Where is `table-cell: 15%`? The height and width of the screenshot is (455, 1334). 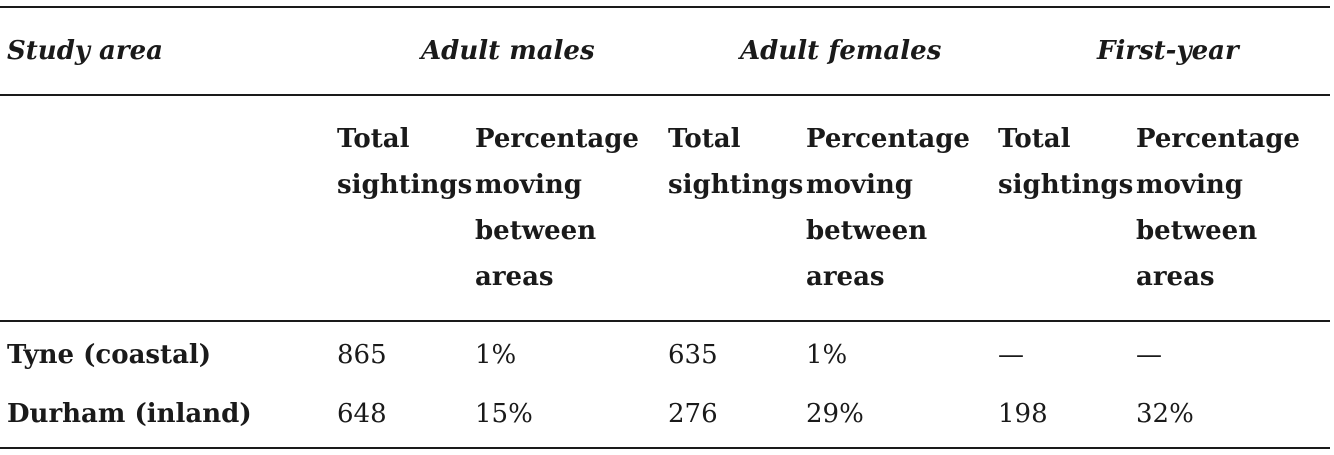 table-cell: 15% is located at coordinates (504, 414).